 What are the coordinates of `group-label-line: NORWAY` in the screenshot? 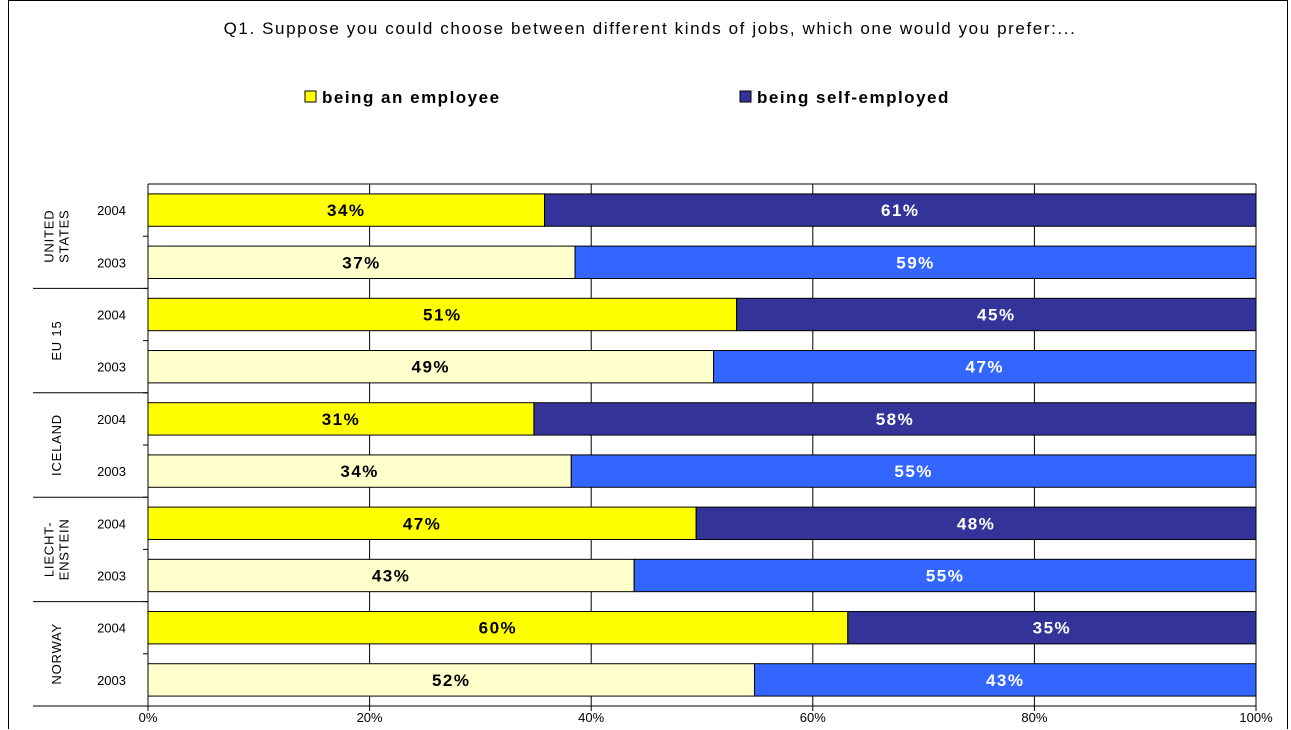 It's located at (56, 654).